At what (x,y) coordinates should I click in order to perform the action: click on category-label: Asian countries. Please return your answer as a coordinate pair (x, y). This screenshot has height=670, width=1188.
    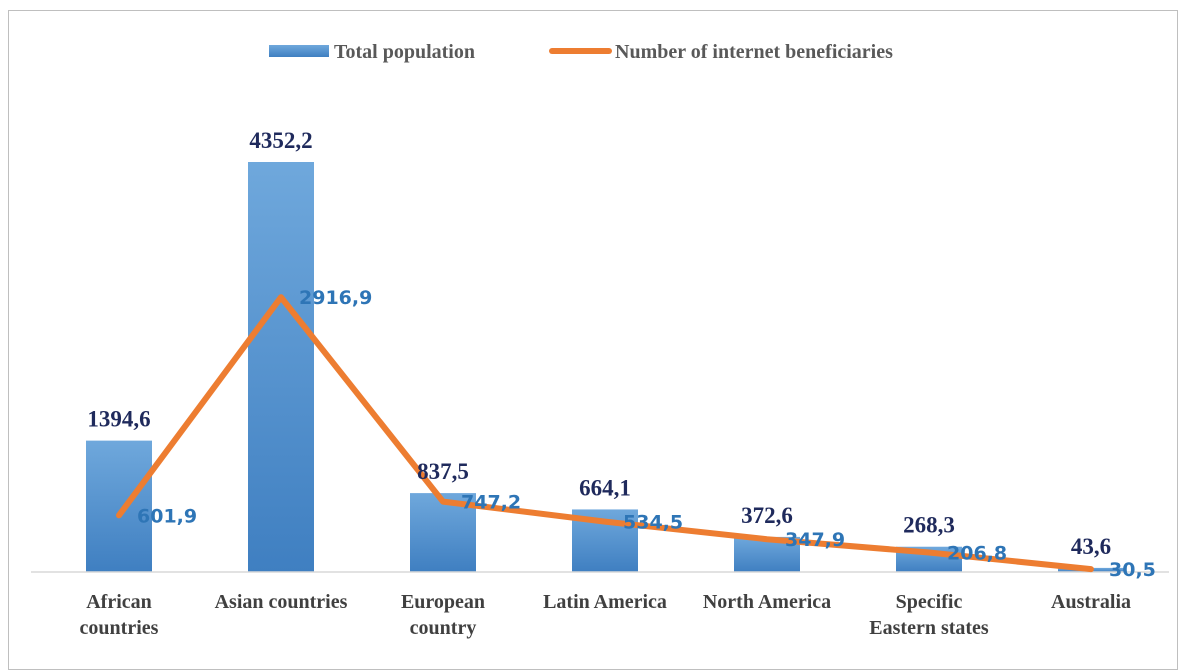
    Looking at the image, I should click on (281, 602).